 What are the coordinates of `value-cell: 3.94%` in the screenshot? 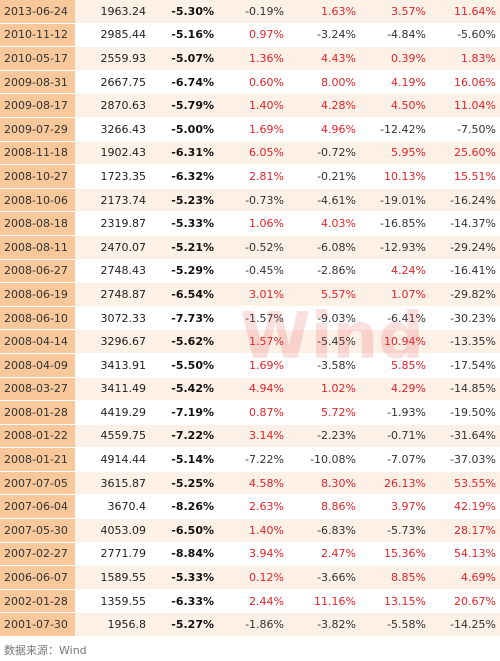 It's located at (253, 554).